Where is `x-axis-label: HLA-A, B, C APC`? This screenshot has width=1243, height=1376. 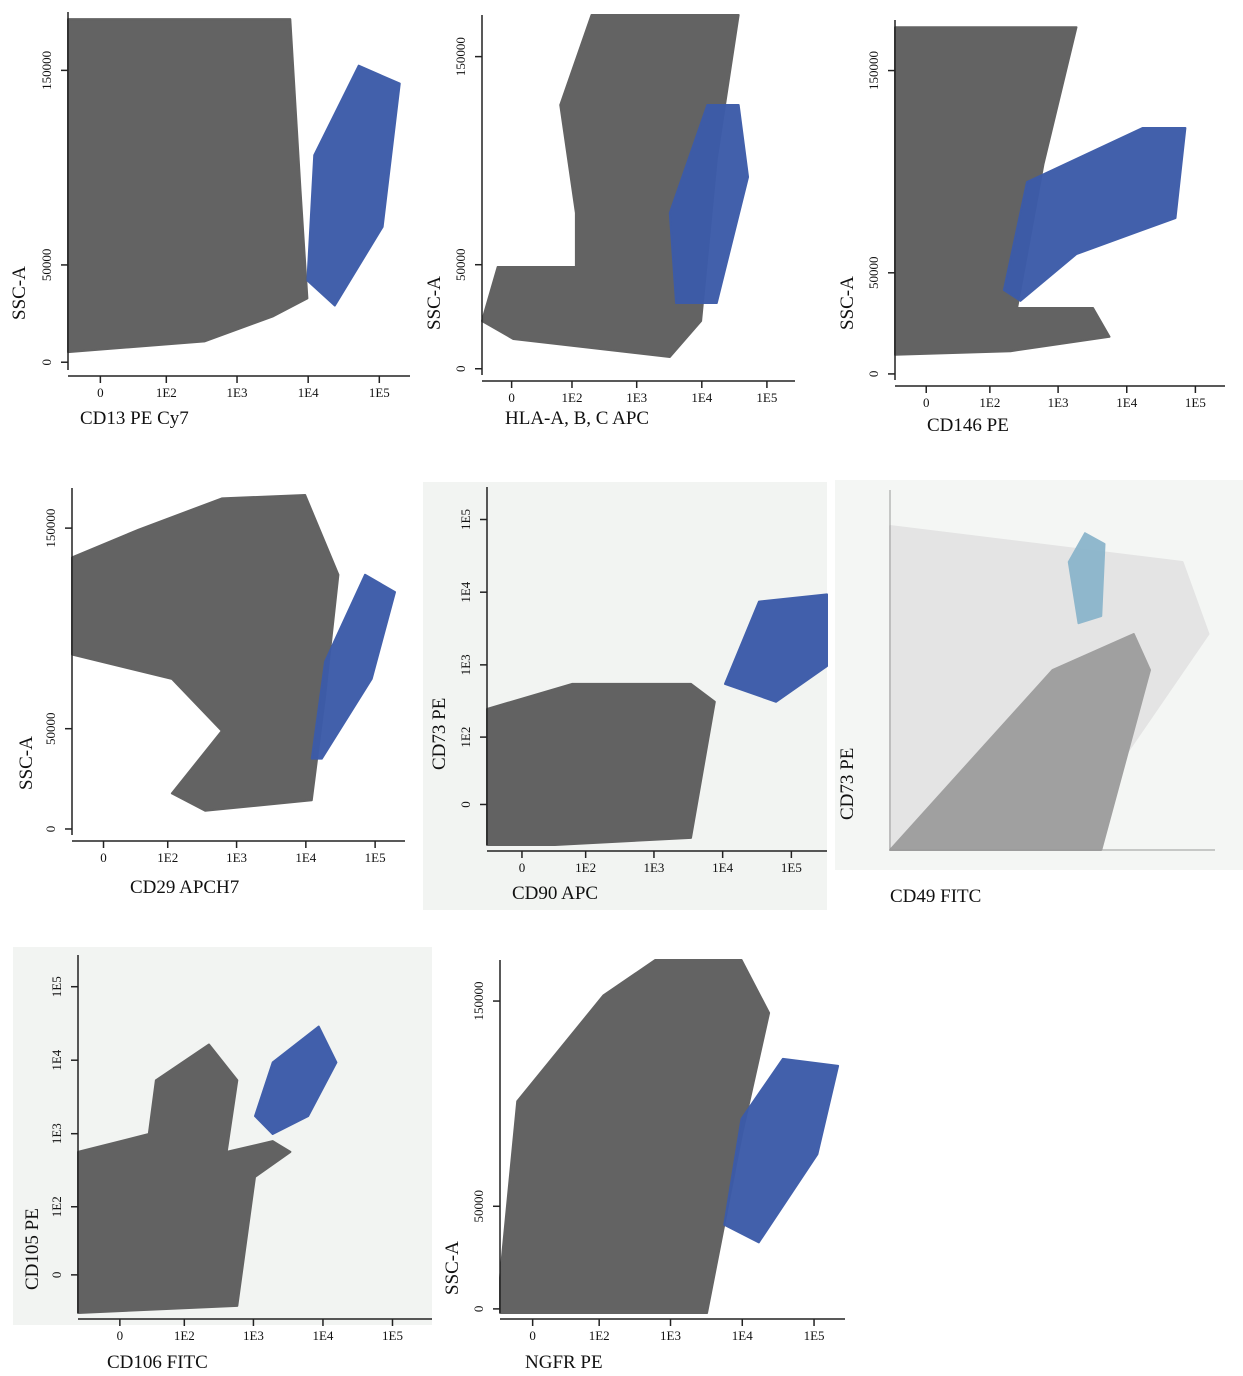
x-axis-label: HLA-A, B, C APC is located at coordinates (577, 418).